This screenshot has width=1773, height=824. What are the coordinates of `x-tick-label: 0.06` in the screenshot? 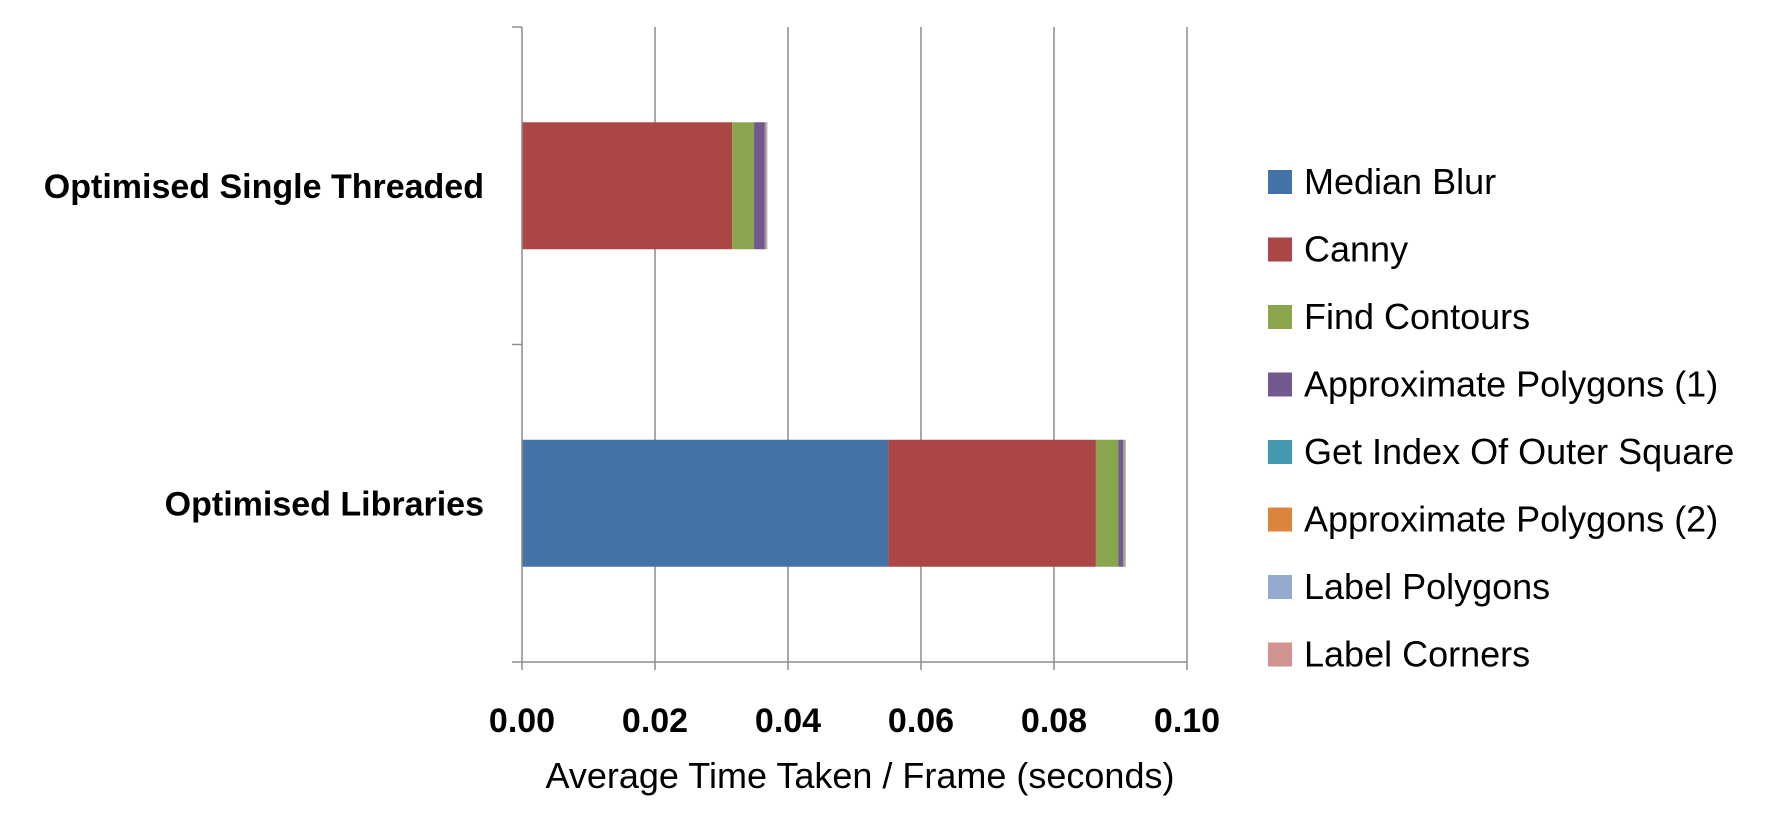 It's located at (921, 721).